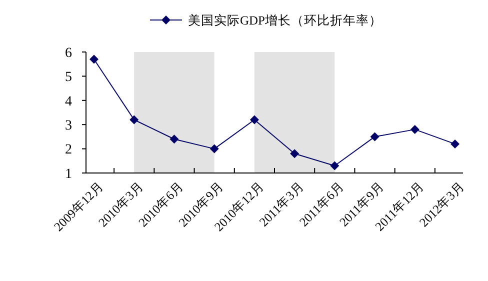 The image size is (488, 281). What do you see at coordinates (68, 78) in the screenshot?
I see `y-tick-label: 5` at bounding box center [68, 78].